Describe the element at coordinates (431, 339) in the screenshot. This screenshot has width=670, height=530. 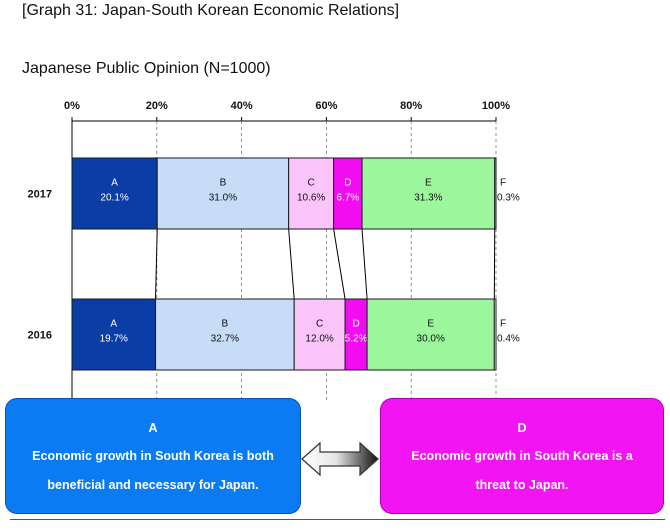
I see `data-label: 30.0%` at that location.